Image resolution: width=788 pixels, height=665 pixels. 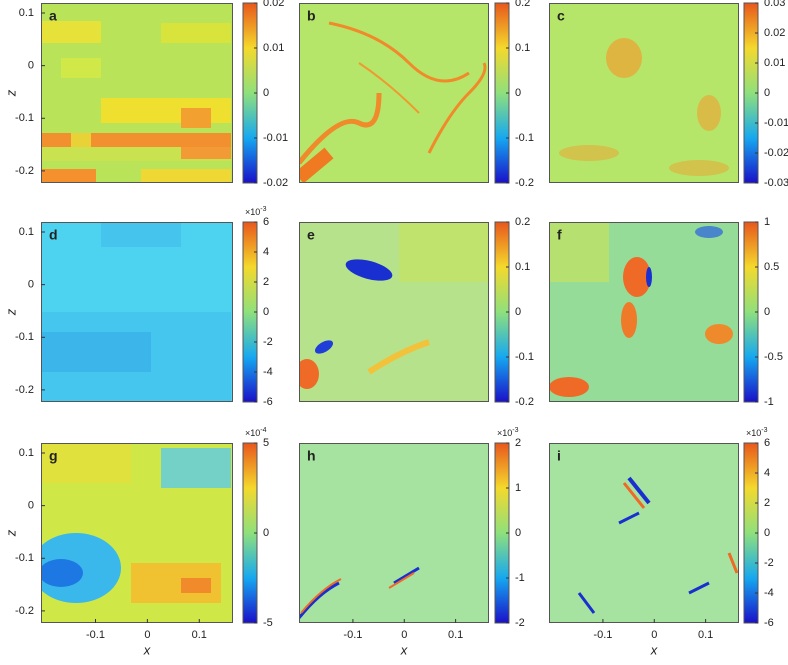 I want to click on panel: f, so click(x=644, y=312).